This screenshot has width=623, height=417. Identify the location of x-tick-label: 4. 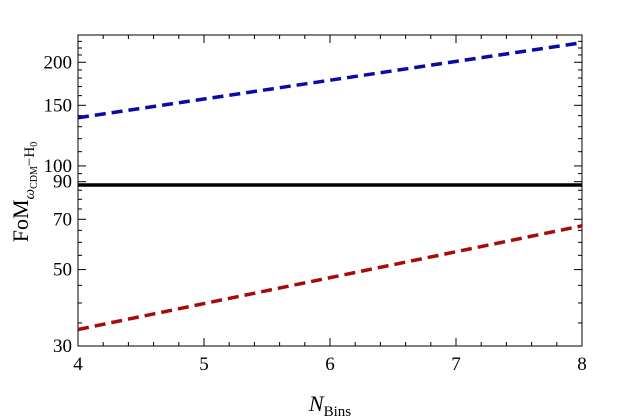
(78, 364).